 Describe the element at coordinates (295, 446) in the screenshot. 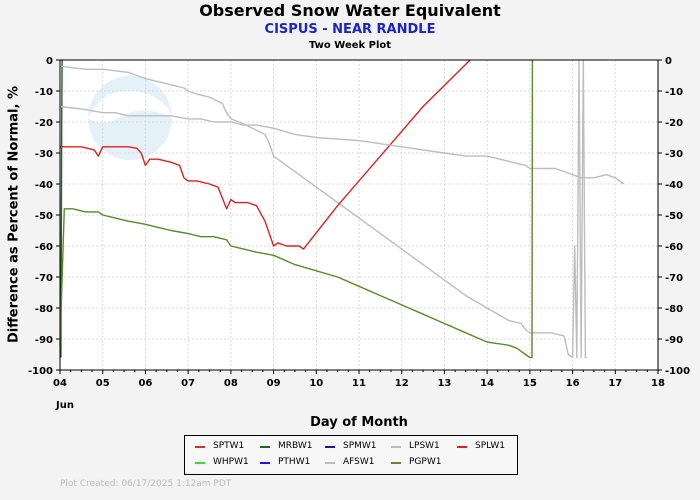

I see `legend-label: MRBW1` at that location.